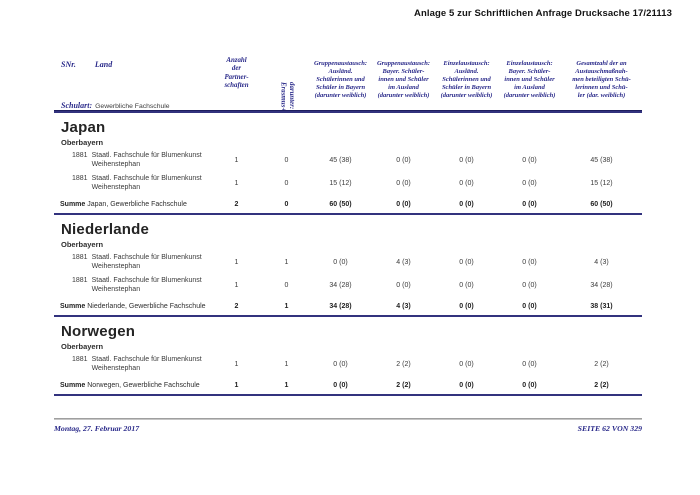 This screenshot has width=700, height=495. Describe the element at coordinates (236, 73) in the screenshot. I see `partnerships-column-header: Anzahl der Partner- schaften` at that location.